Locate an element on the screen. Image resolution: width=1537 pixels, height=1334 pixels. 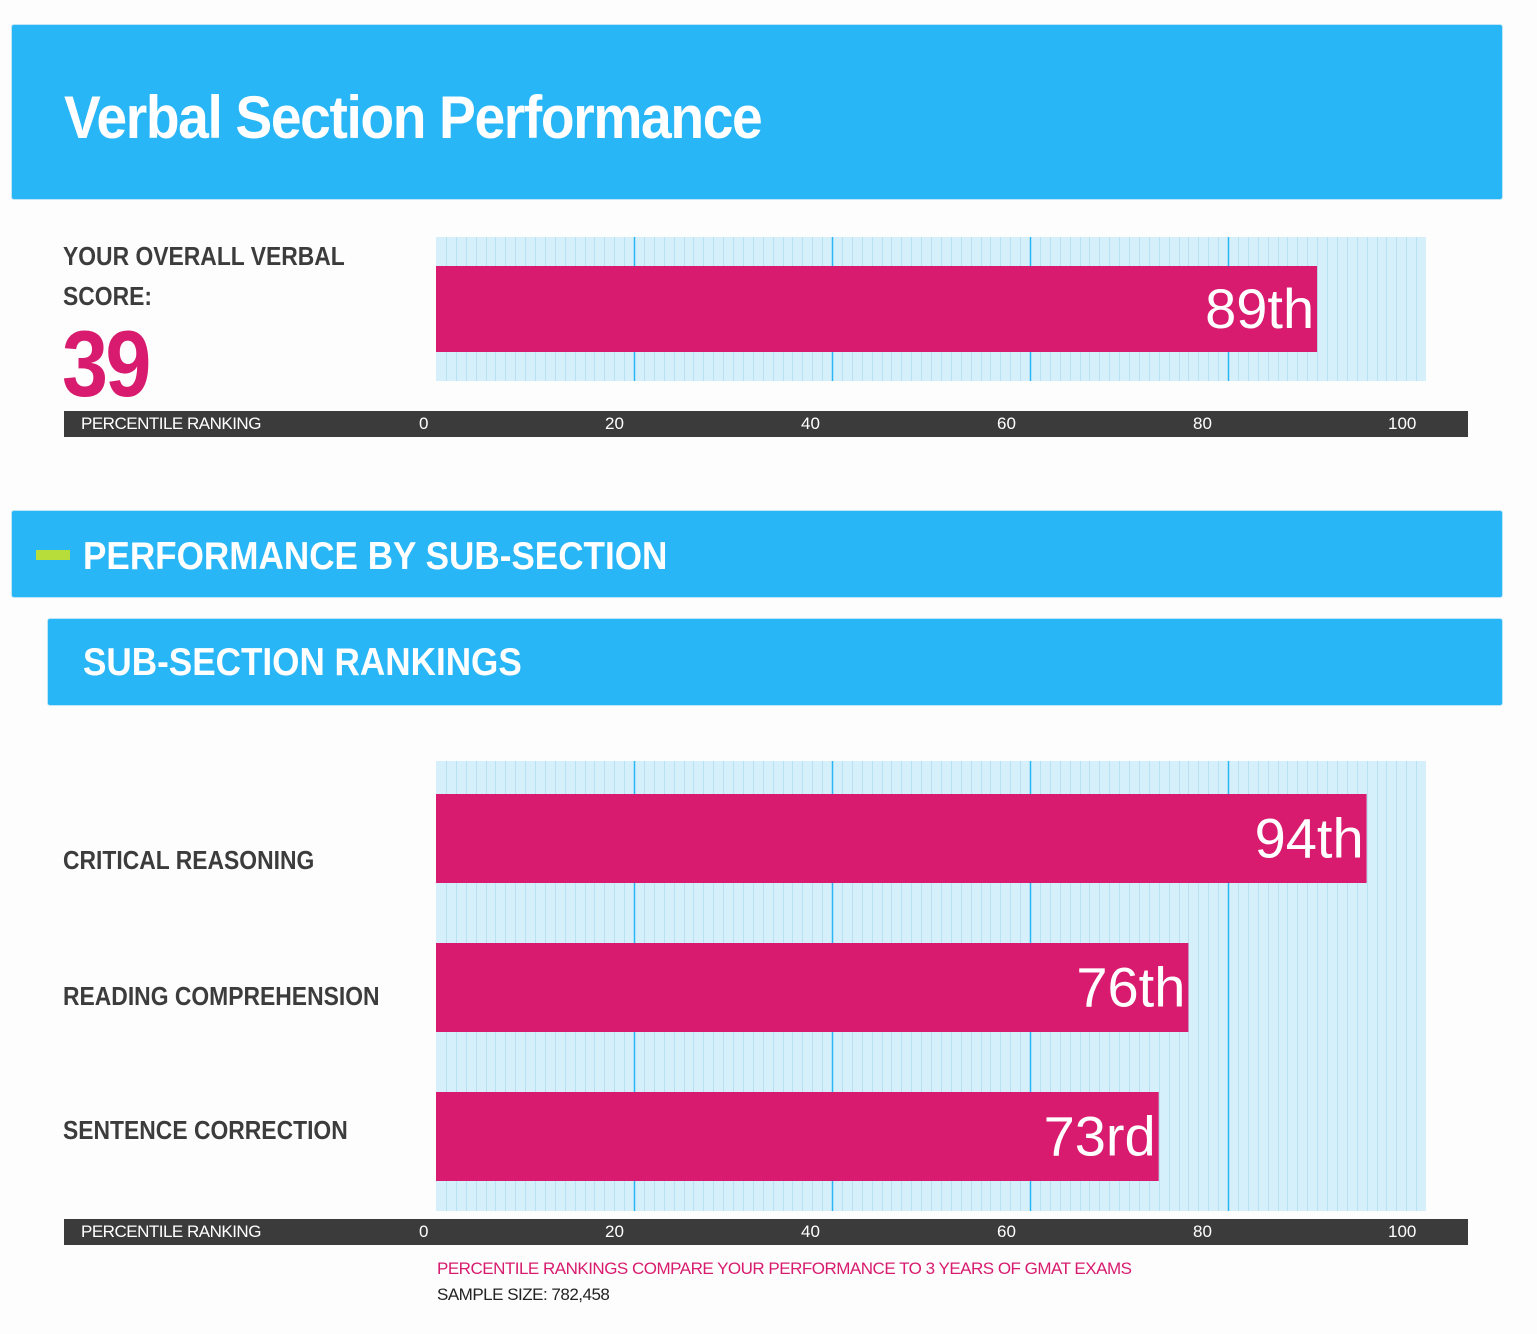
subsection-tick-40: 40 is located at coordinates (810, 1231).